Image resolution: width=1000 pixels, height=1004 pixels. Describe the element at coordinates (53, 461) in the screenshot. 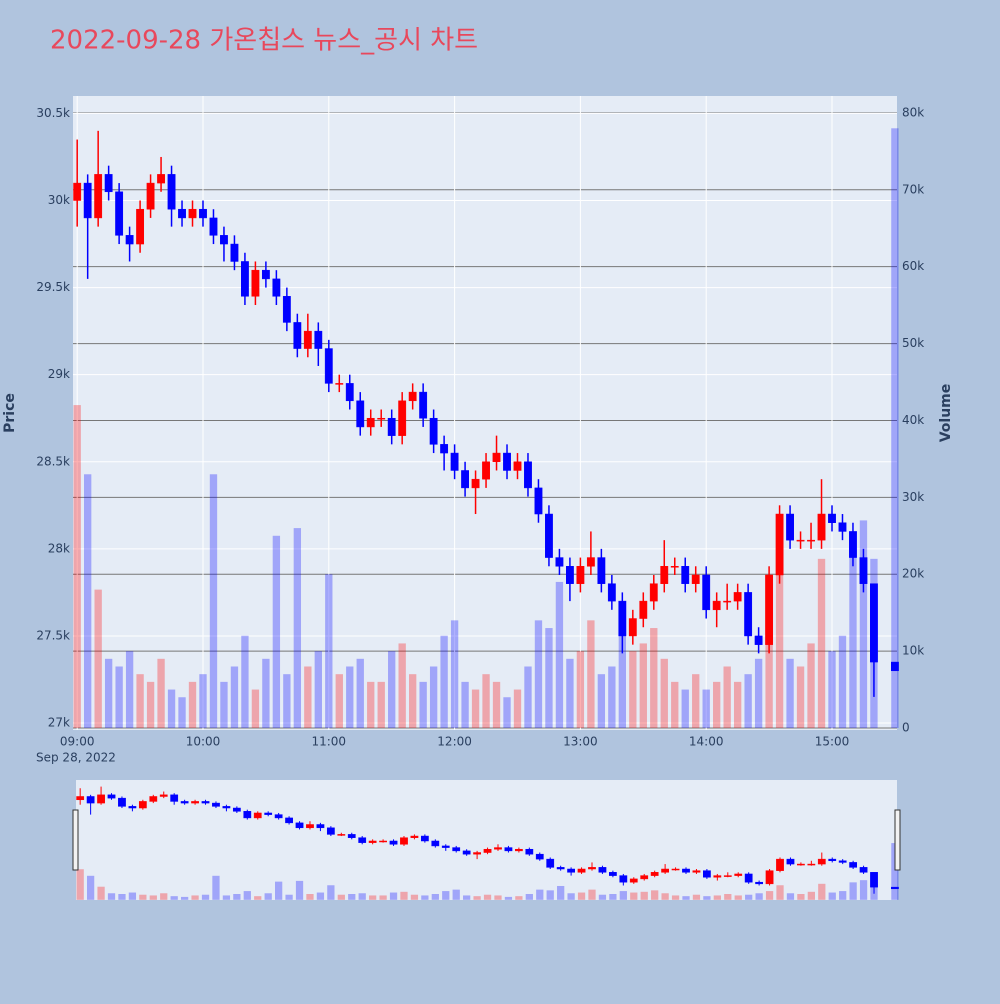

I see `y-tick-label: 28.5k` at that location.